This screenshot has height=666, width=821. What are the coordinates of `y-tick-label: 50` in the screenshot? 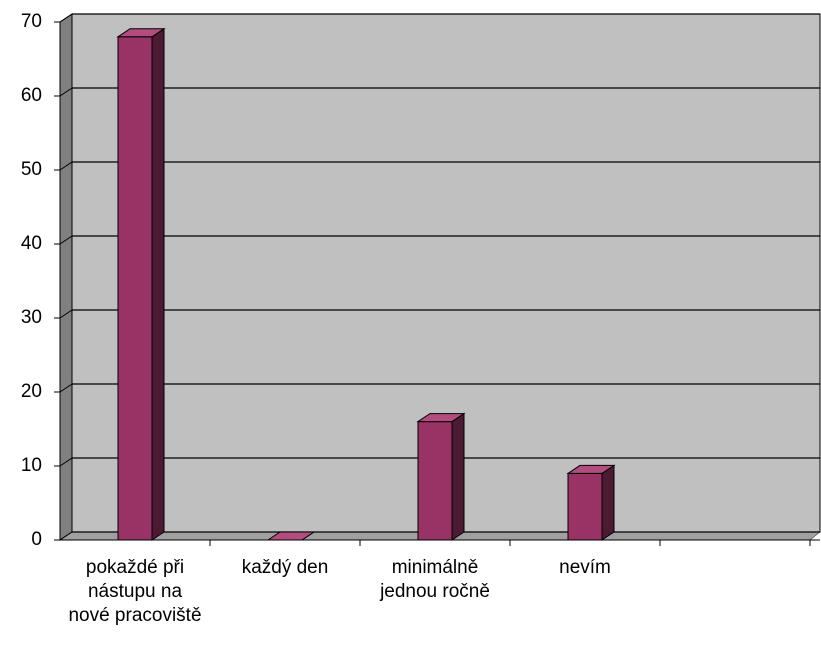 It's located at (31, 169).